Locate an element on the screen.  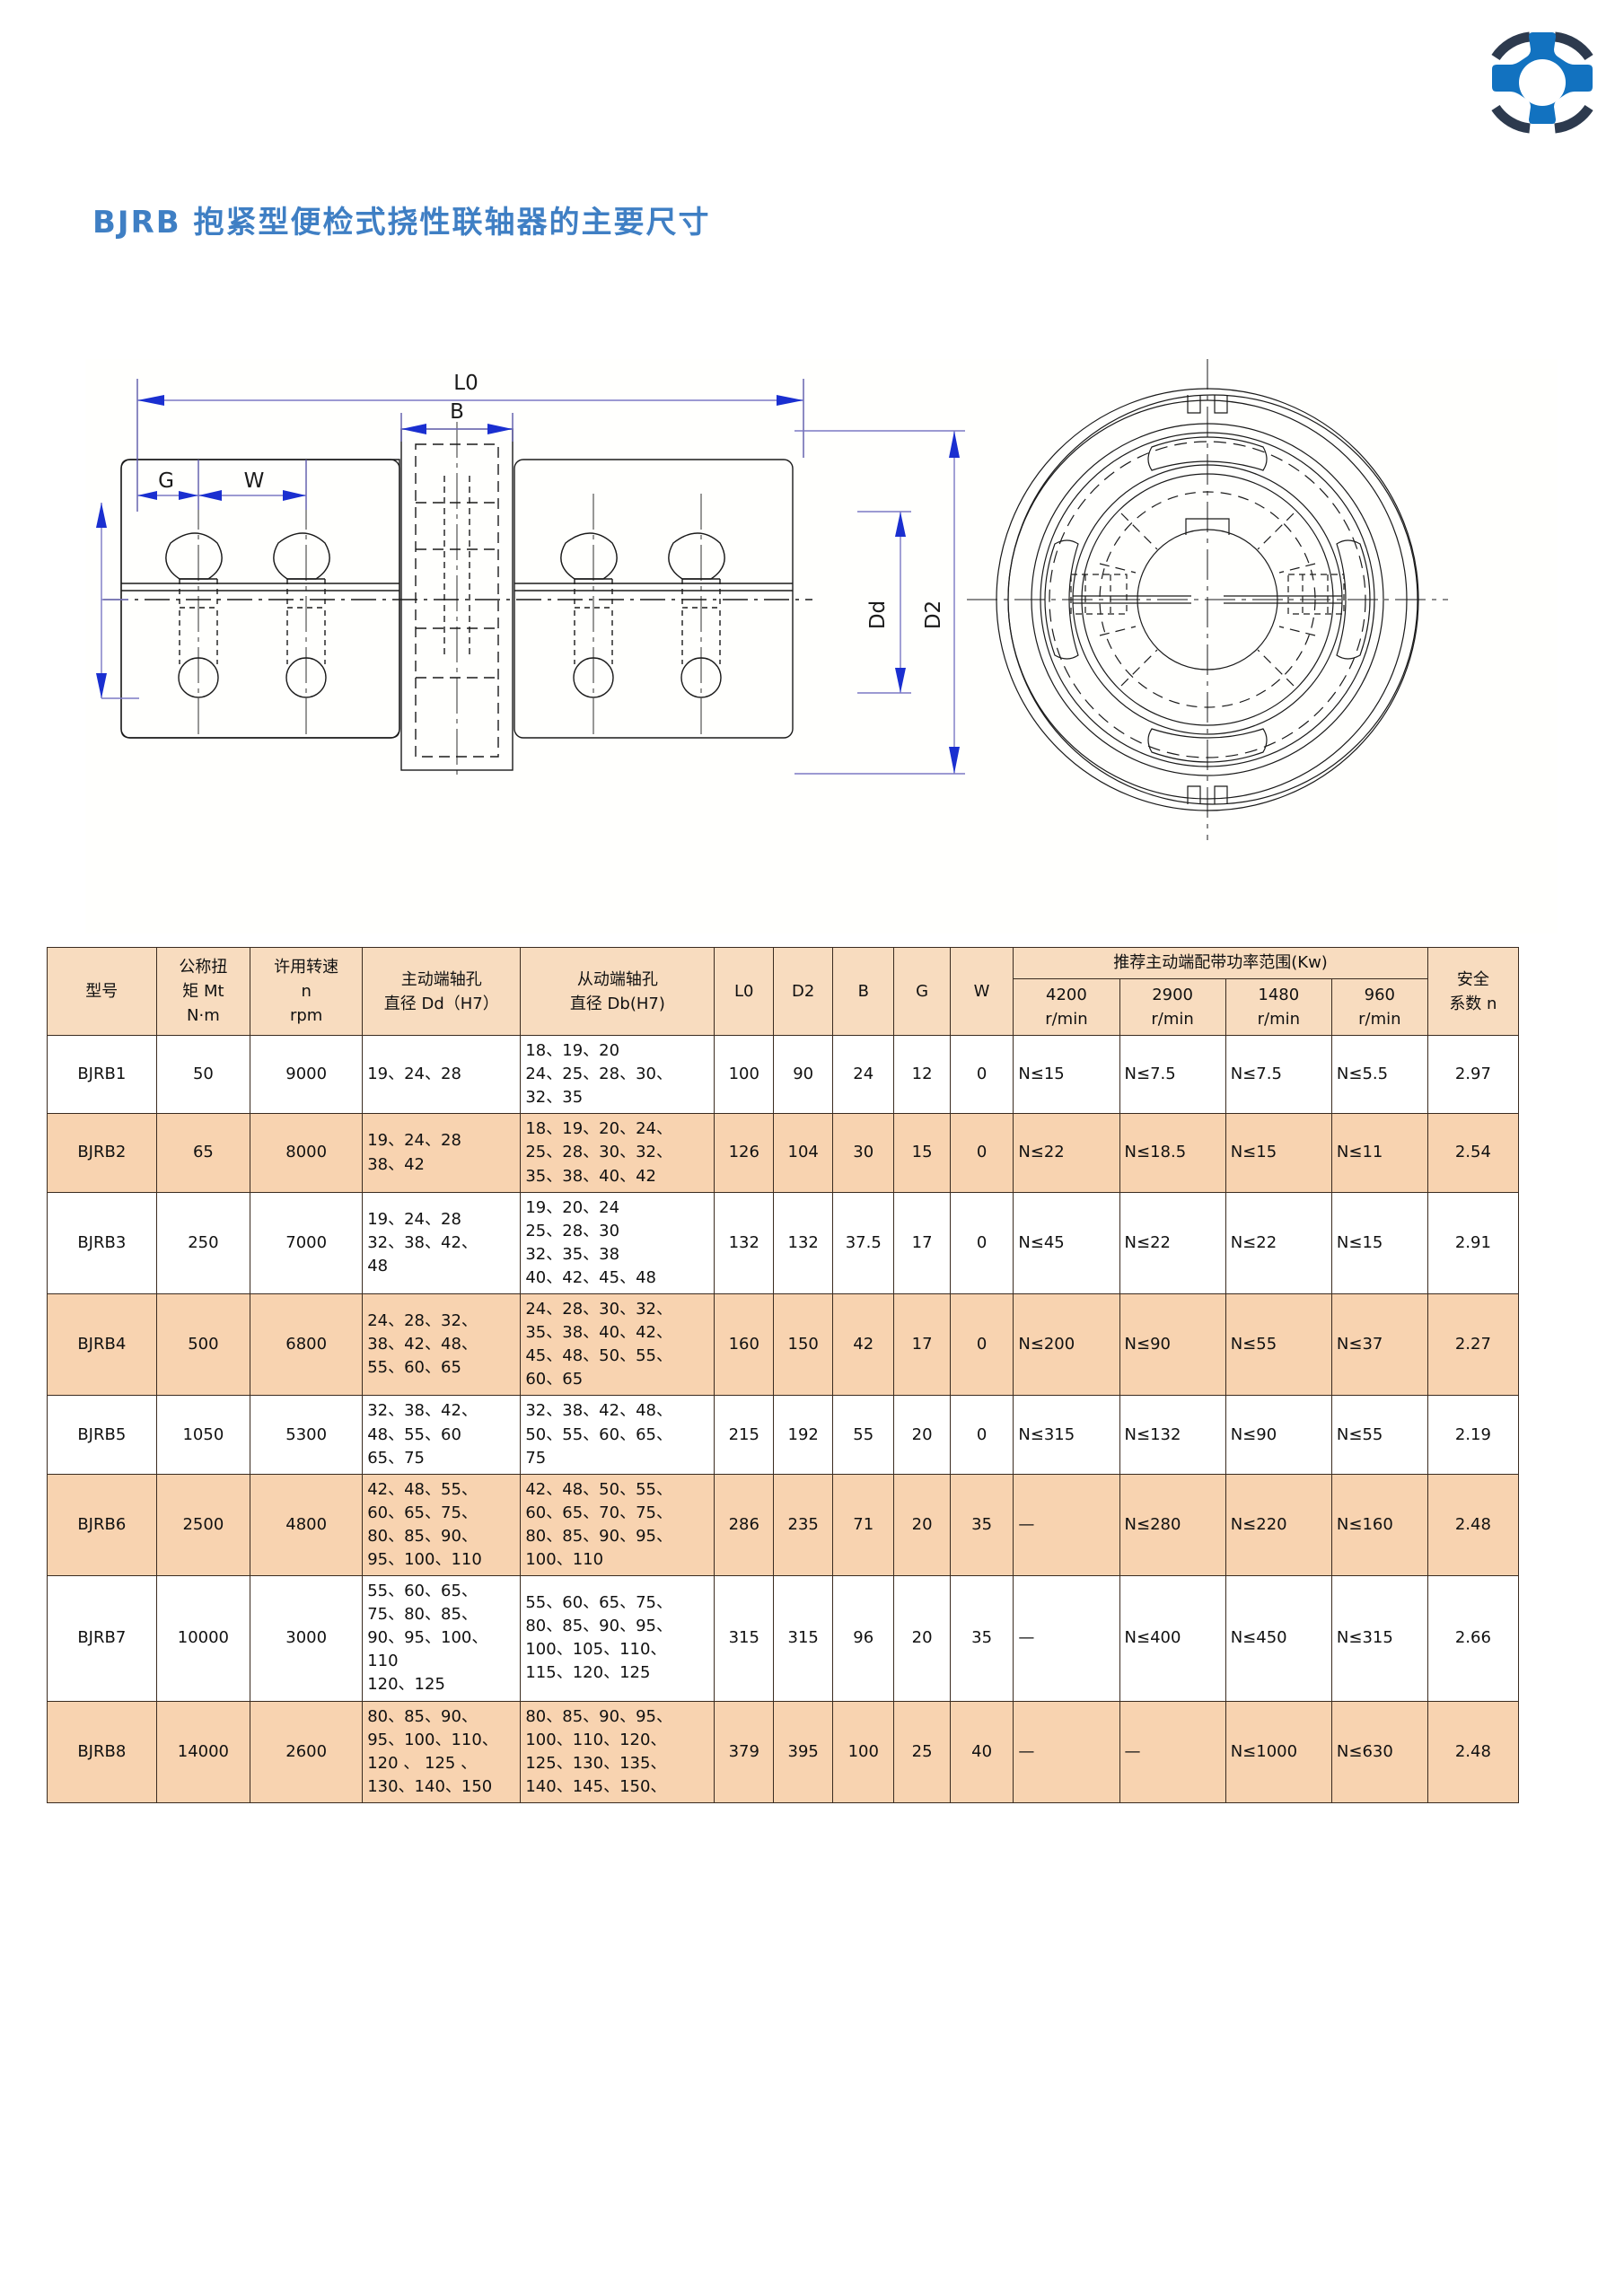
svg-text: Db is located at coordinates (87, 608).